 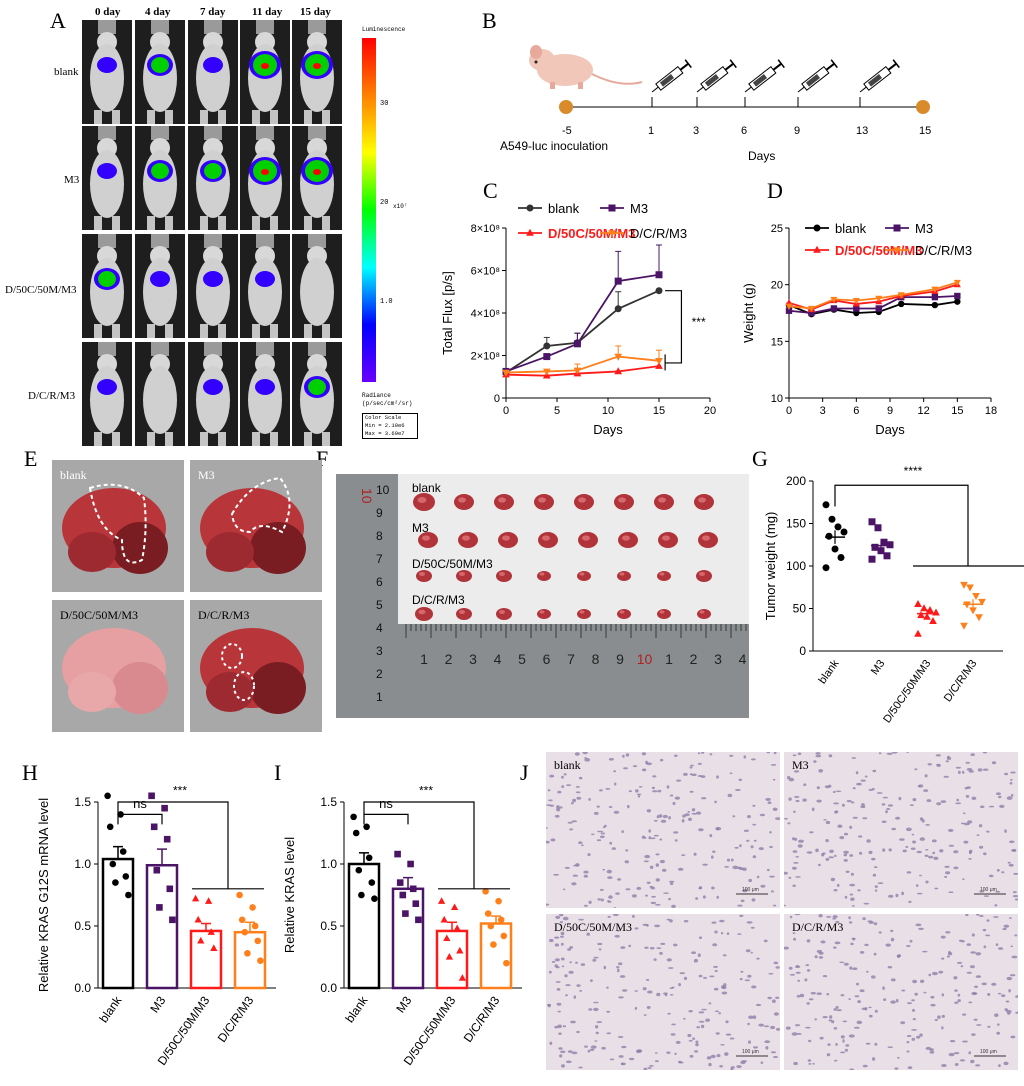 I want to click on y-tick-label: 200, so click(x=796, y=481).